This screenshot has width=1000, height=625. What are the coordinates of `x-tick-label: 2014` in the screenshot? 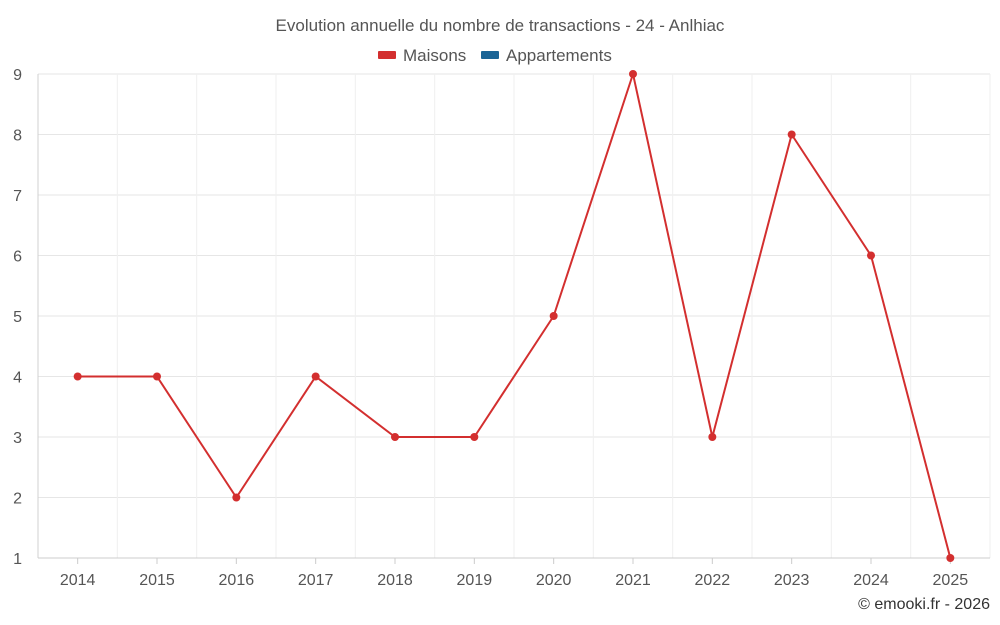 It's located at (78, 580).